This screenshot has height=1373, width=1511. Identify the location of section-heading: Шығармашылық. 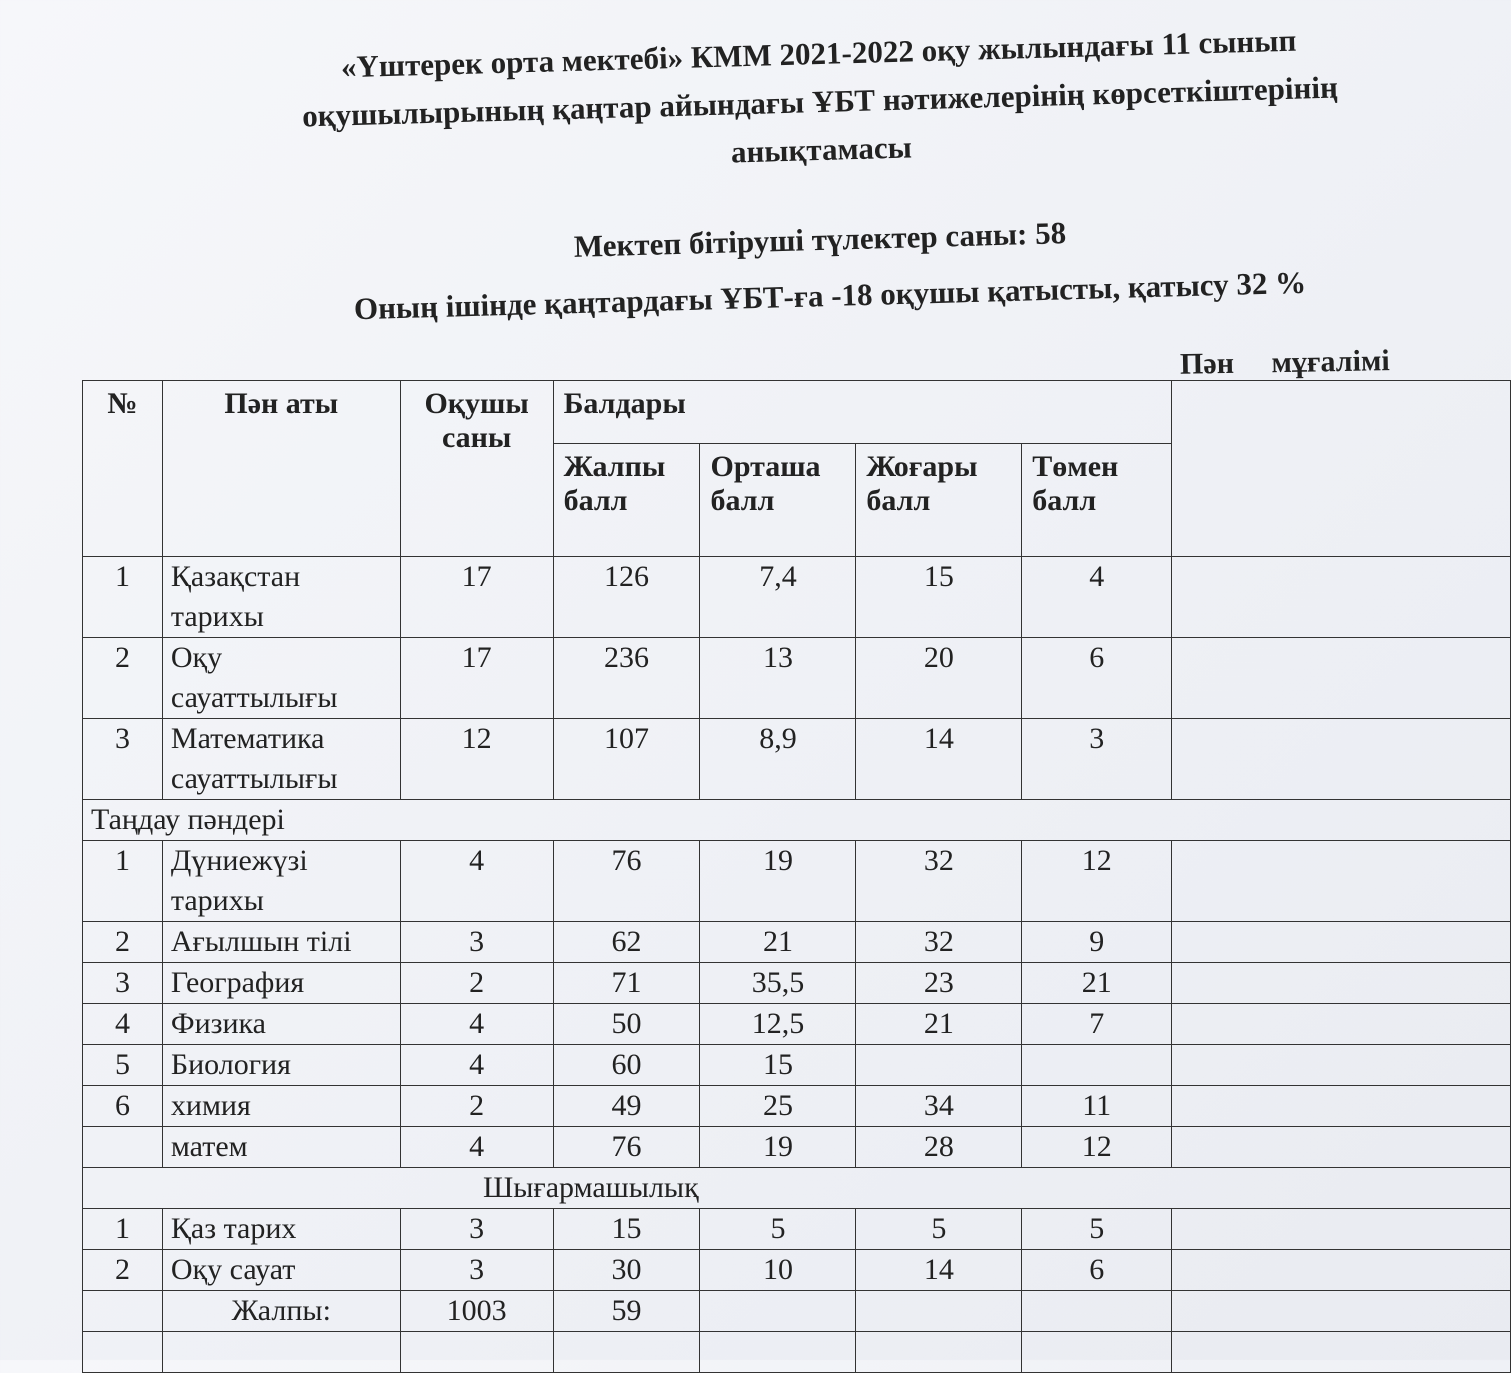
(796, 1188).